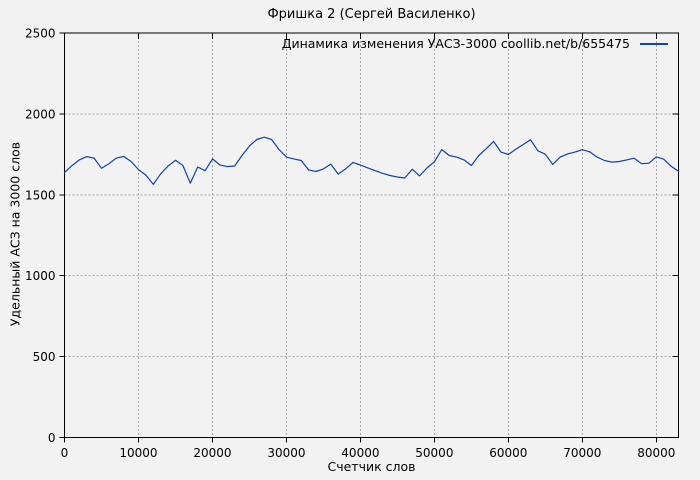 The image size is (700, 480). Describe the element at coordinates (40, 34) in the screenshot. I see `y-tick-label: 2500` at that location.